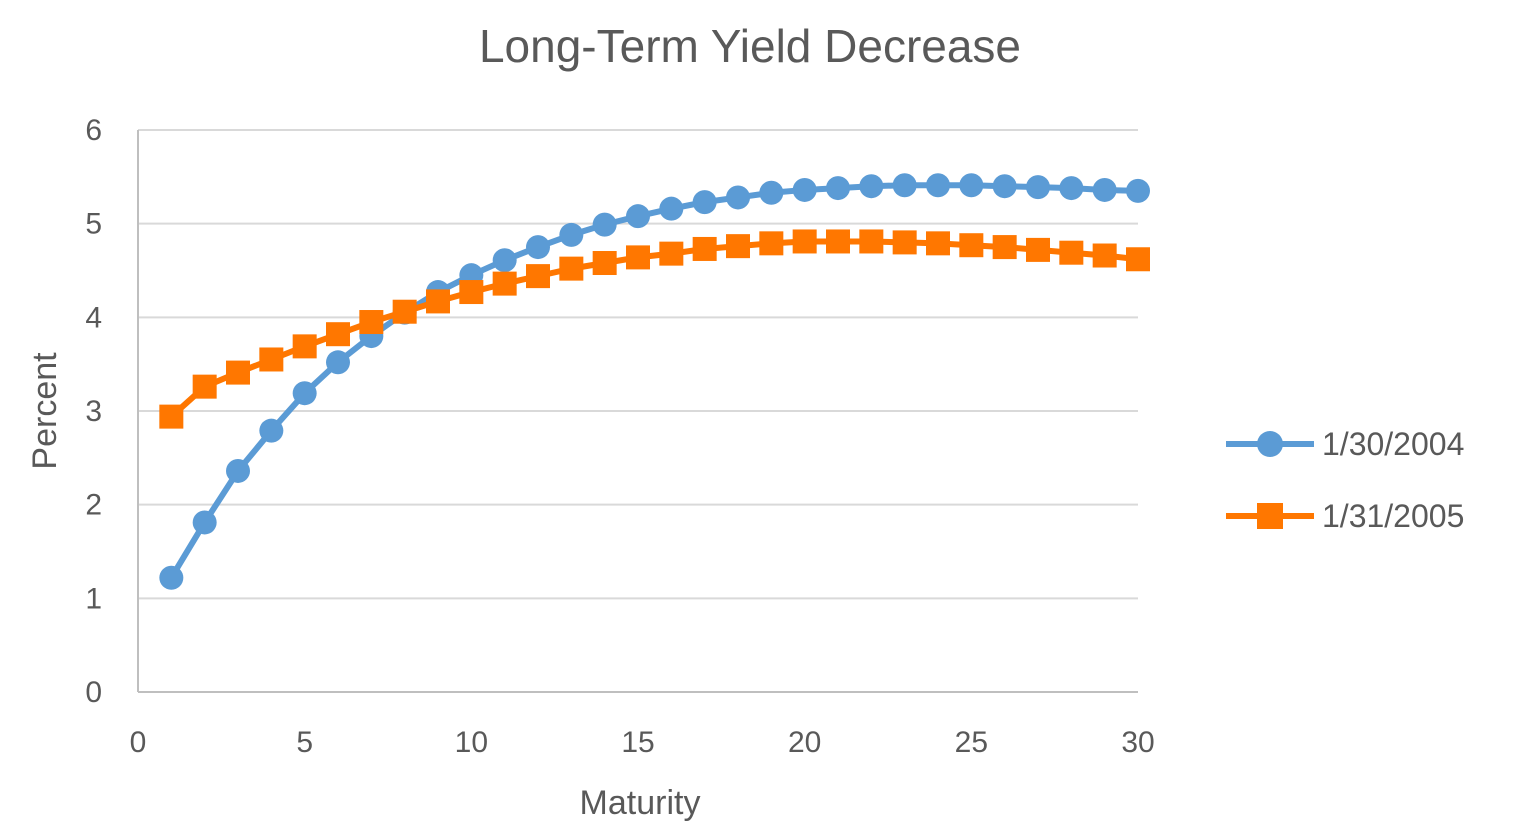  I want to click on x-tick-labels: 0 5 10 15 20 25 30, so click(642, 742).